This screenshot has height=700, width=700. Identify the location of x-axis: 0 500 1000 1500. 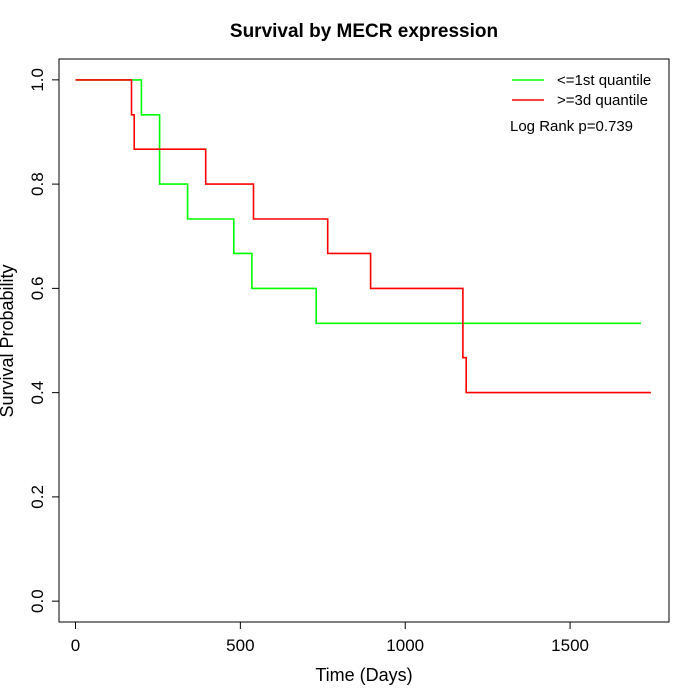
(330, 638).